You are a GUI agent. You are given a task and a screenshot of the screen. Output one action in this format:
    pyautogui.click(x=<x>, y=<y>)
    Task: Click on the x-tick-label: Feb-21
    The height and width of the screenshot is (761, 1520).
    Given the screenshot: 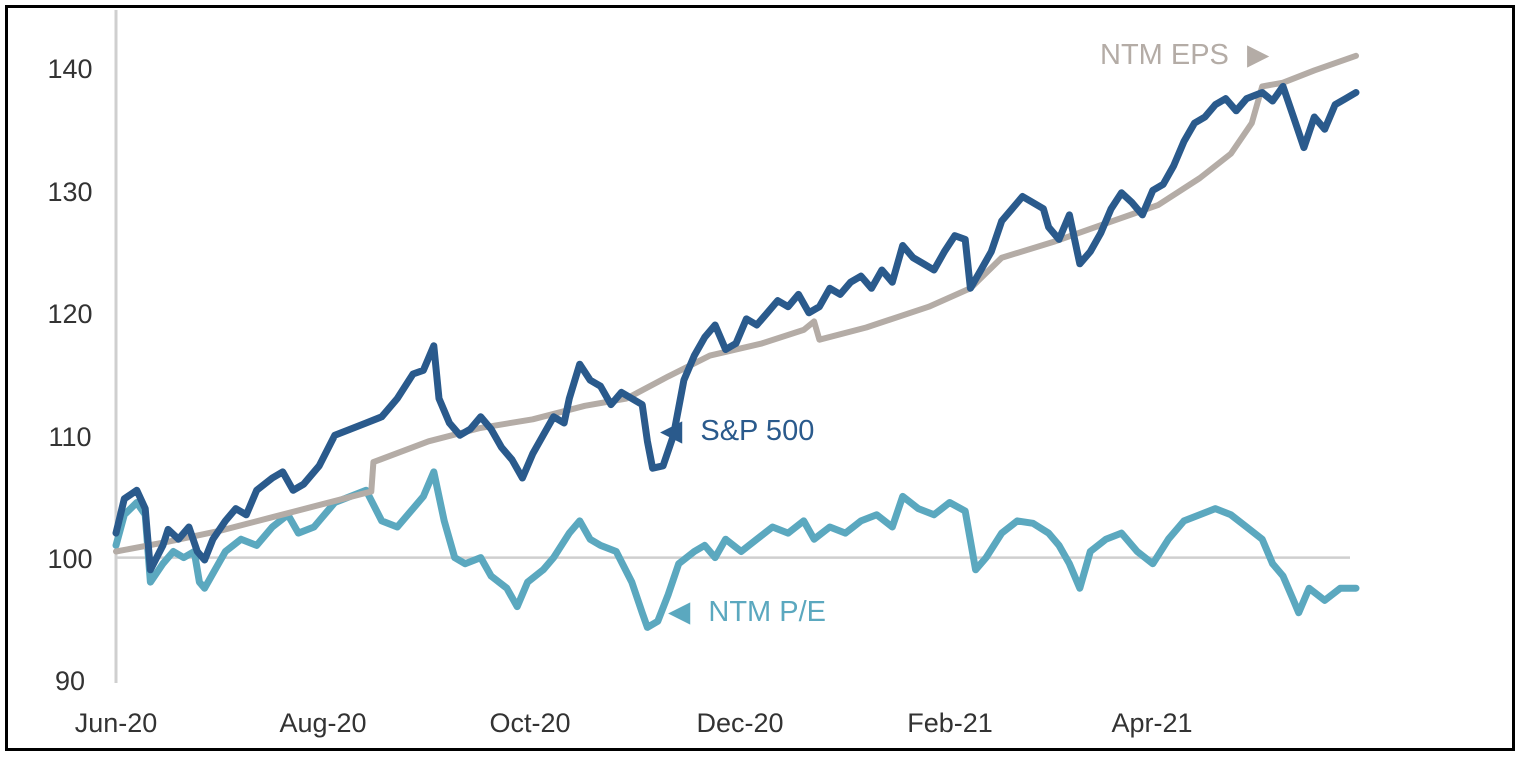 What is the action you would take?
    pyautogui.click(x=950, y=723)
    